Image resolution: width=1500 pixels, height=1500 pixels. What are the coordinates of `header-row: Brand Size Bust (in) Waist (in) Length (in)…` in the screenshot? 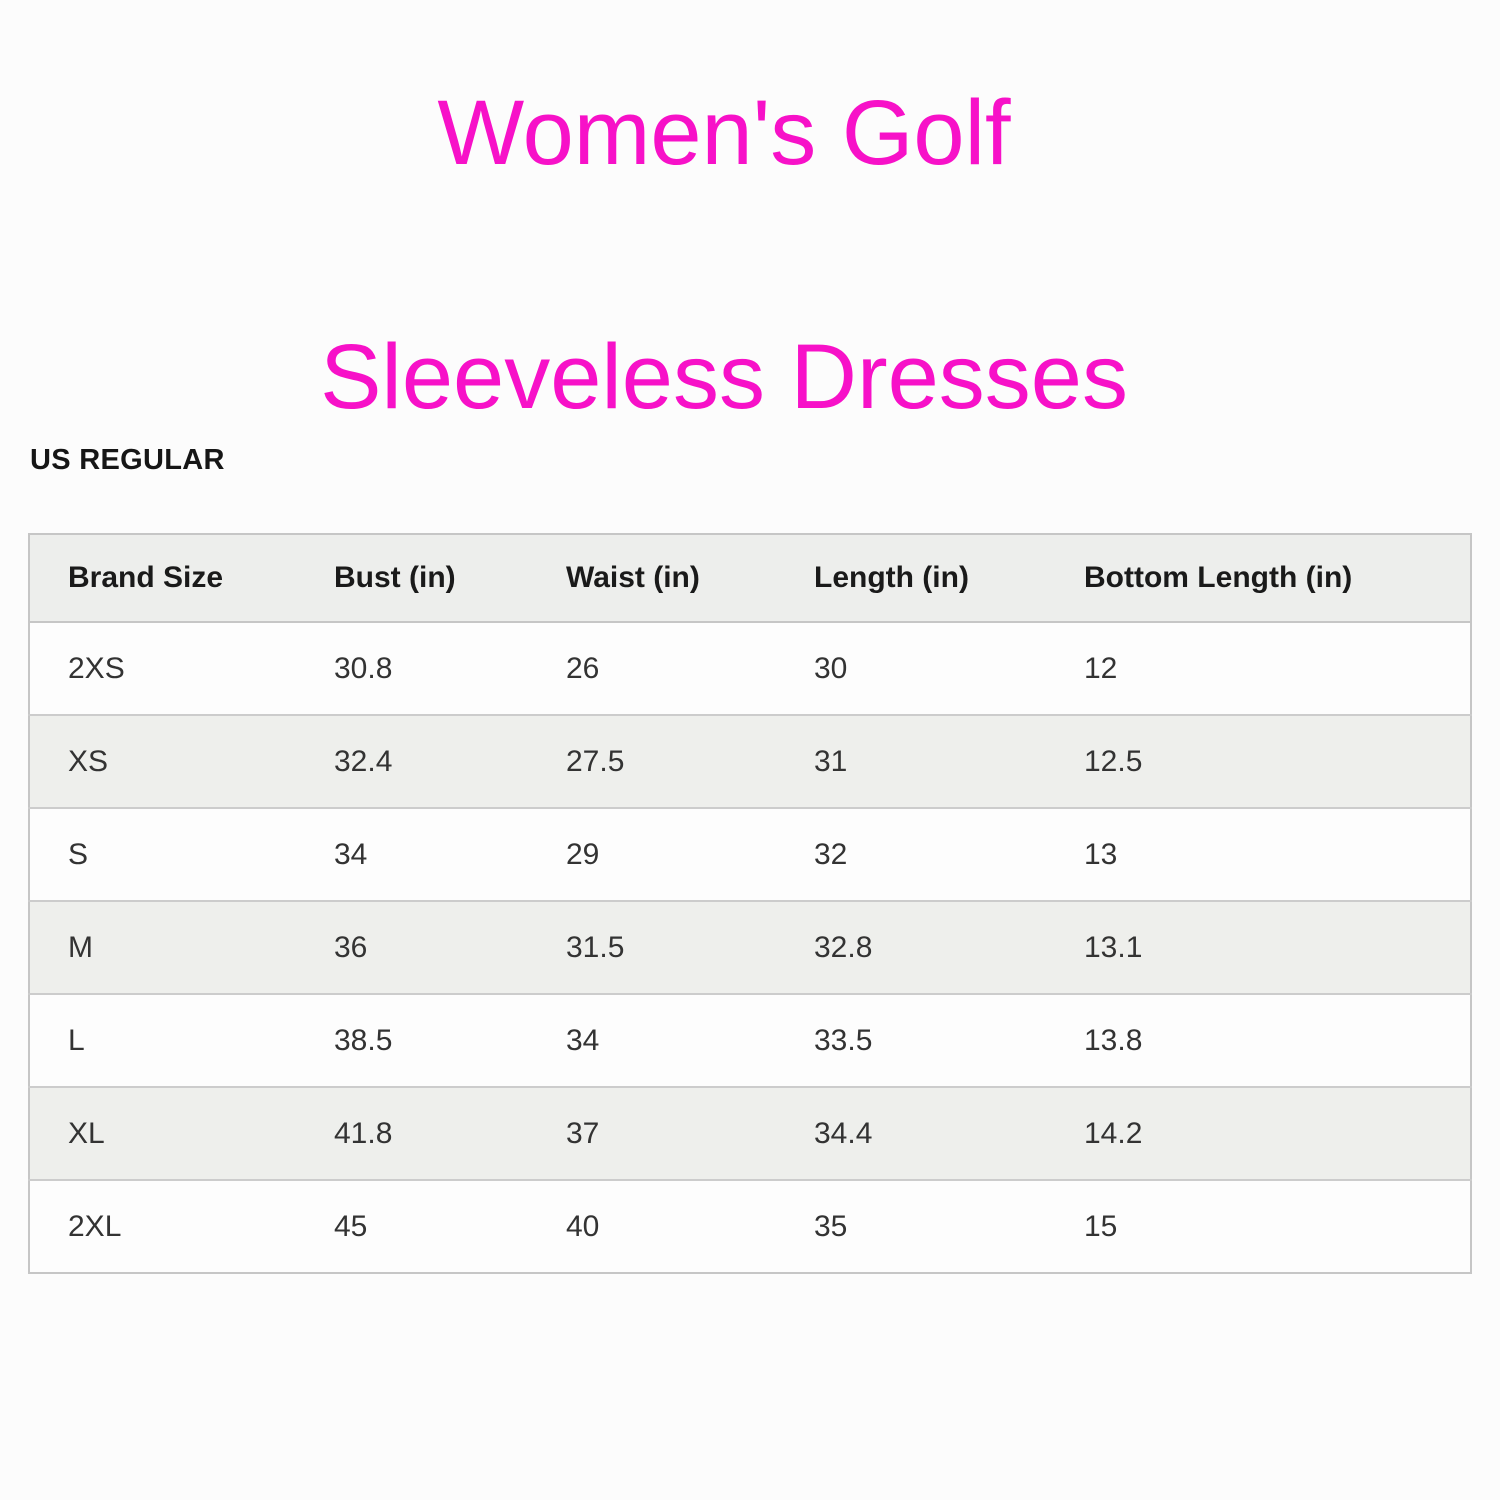 It's located at (750, 578).